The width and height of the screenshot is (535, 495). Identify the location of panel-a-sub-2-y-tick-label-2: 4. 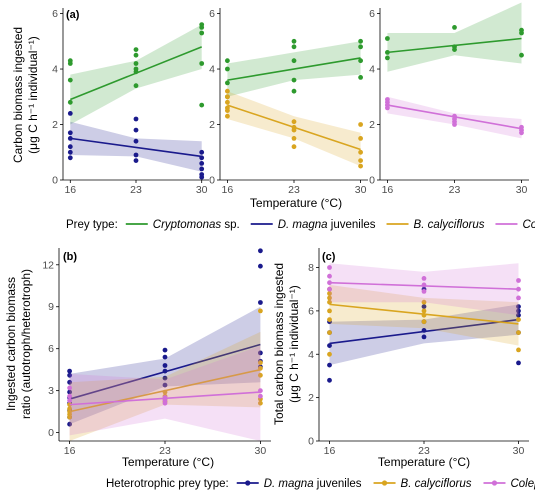
(212, 70).